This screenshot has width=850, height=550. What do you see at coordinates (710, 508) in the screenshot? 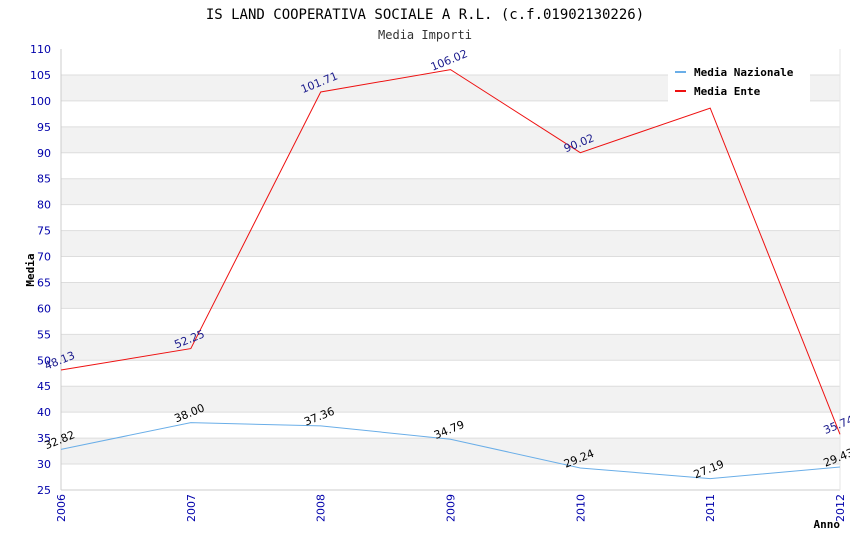
I see `x-tick-label: 2011` at bounding box center [710, 508].